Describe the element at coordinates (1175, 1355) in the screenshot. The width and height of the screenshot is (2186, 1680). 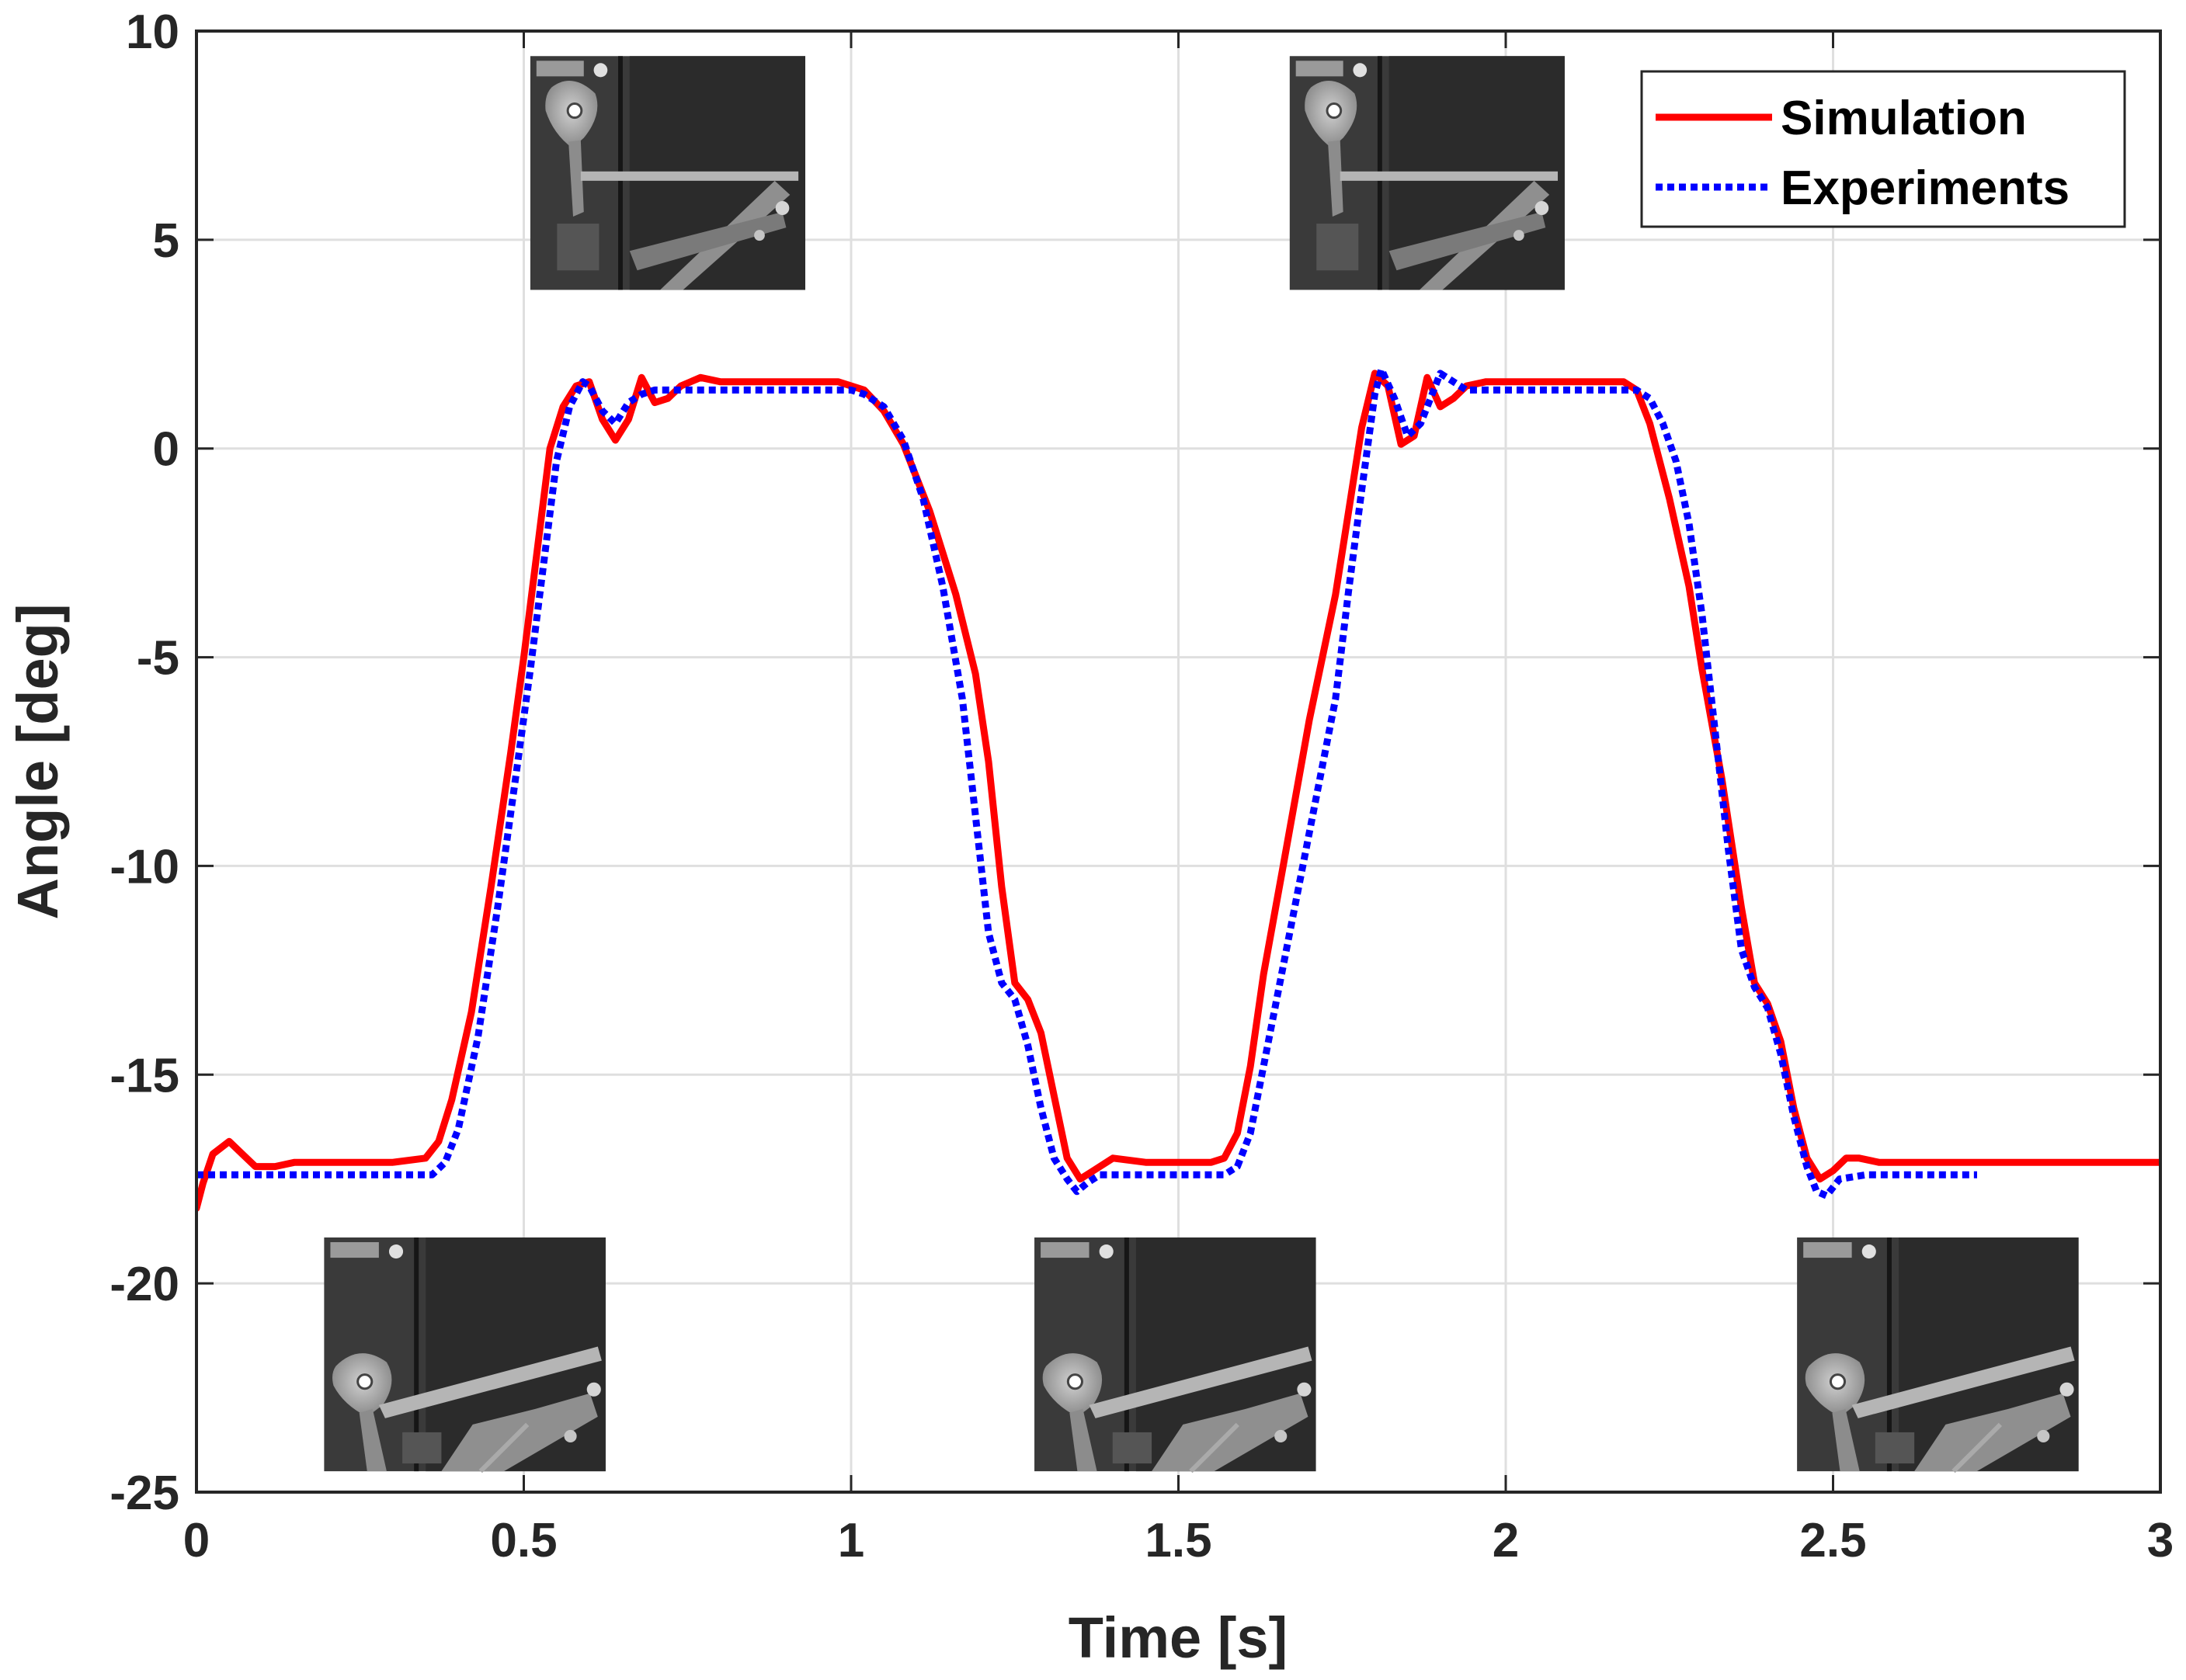
I see `inset-bottom-2-photo` at that location.